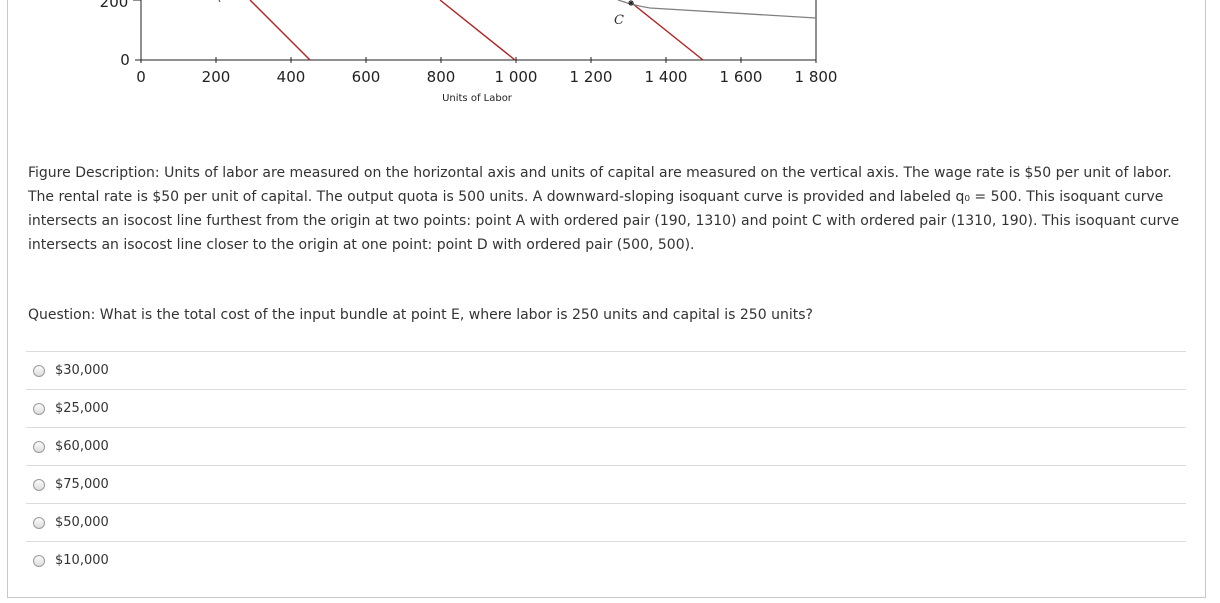 The height and width of the screenshot is (603, 1220). What do you see at coordinates (606, 484) in the screenshot?
I see `answer-option: $75,000` at bounding box center [606, 484].